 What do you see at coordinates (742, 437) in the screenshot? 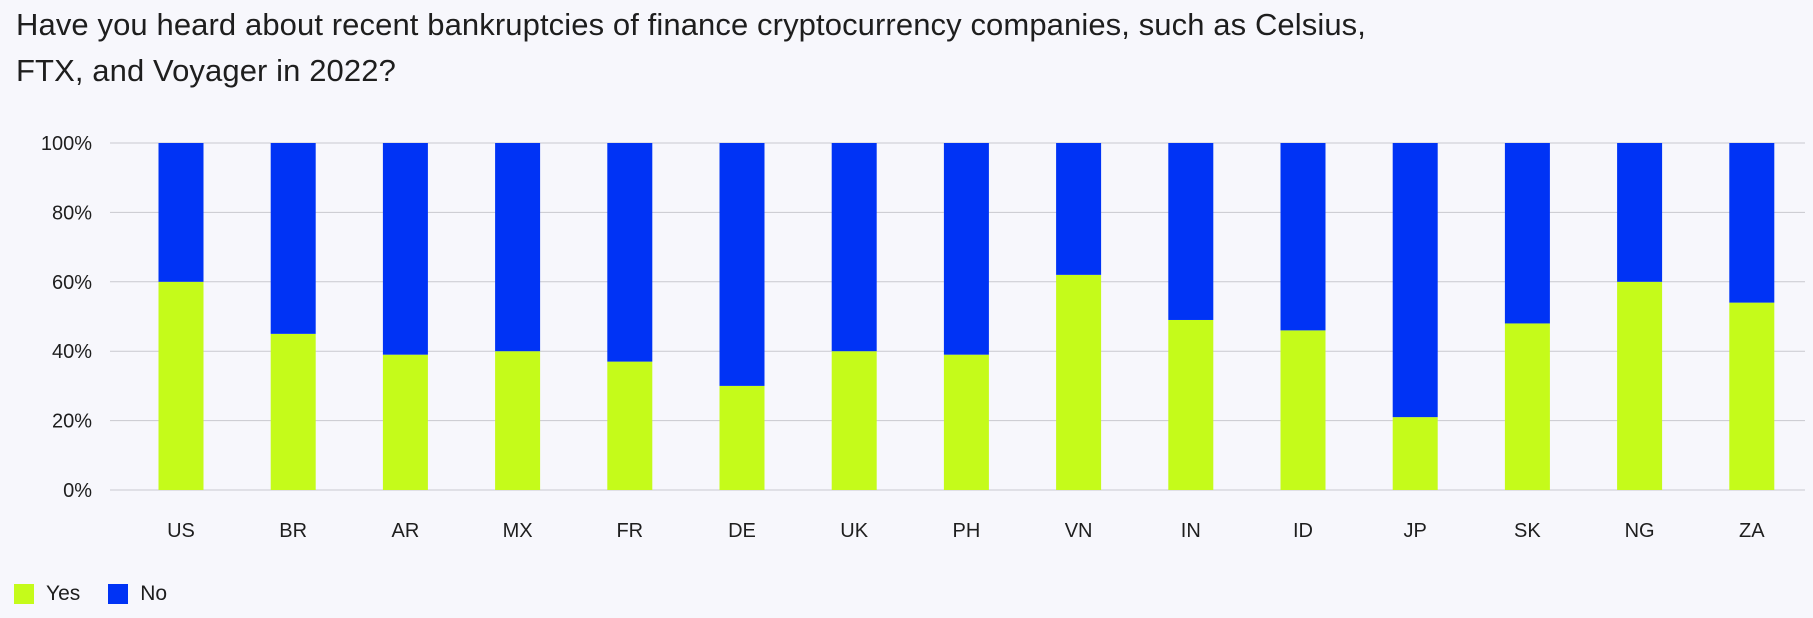
I see `bar-yes-de` at bounding box center [742, 437].